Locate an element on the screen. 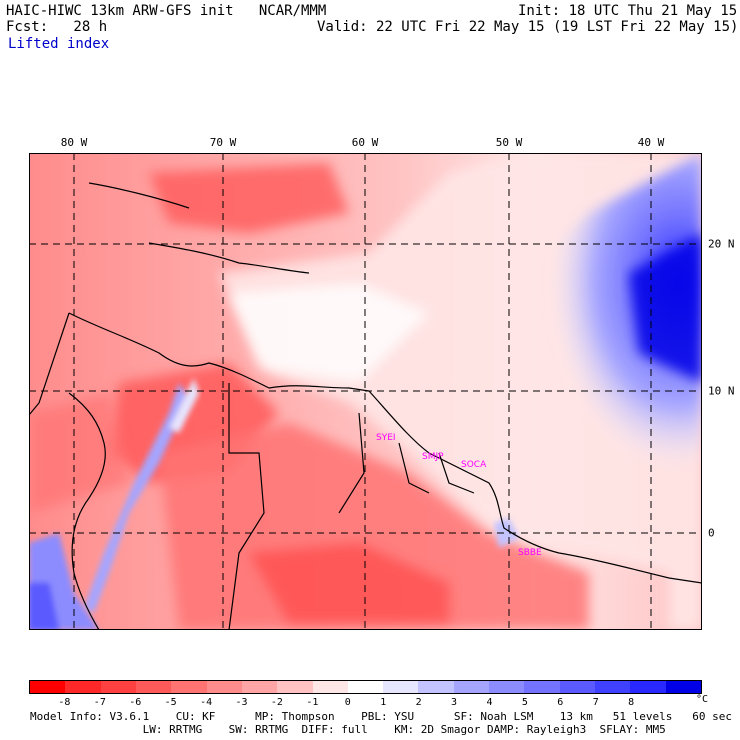  station-label-smjp: SMJP is located at coordinates (433, 457).